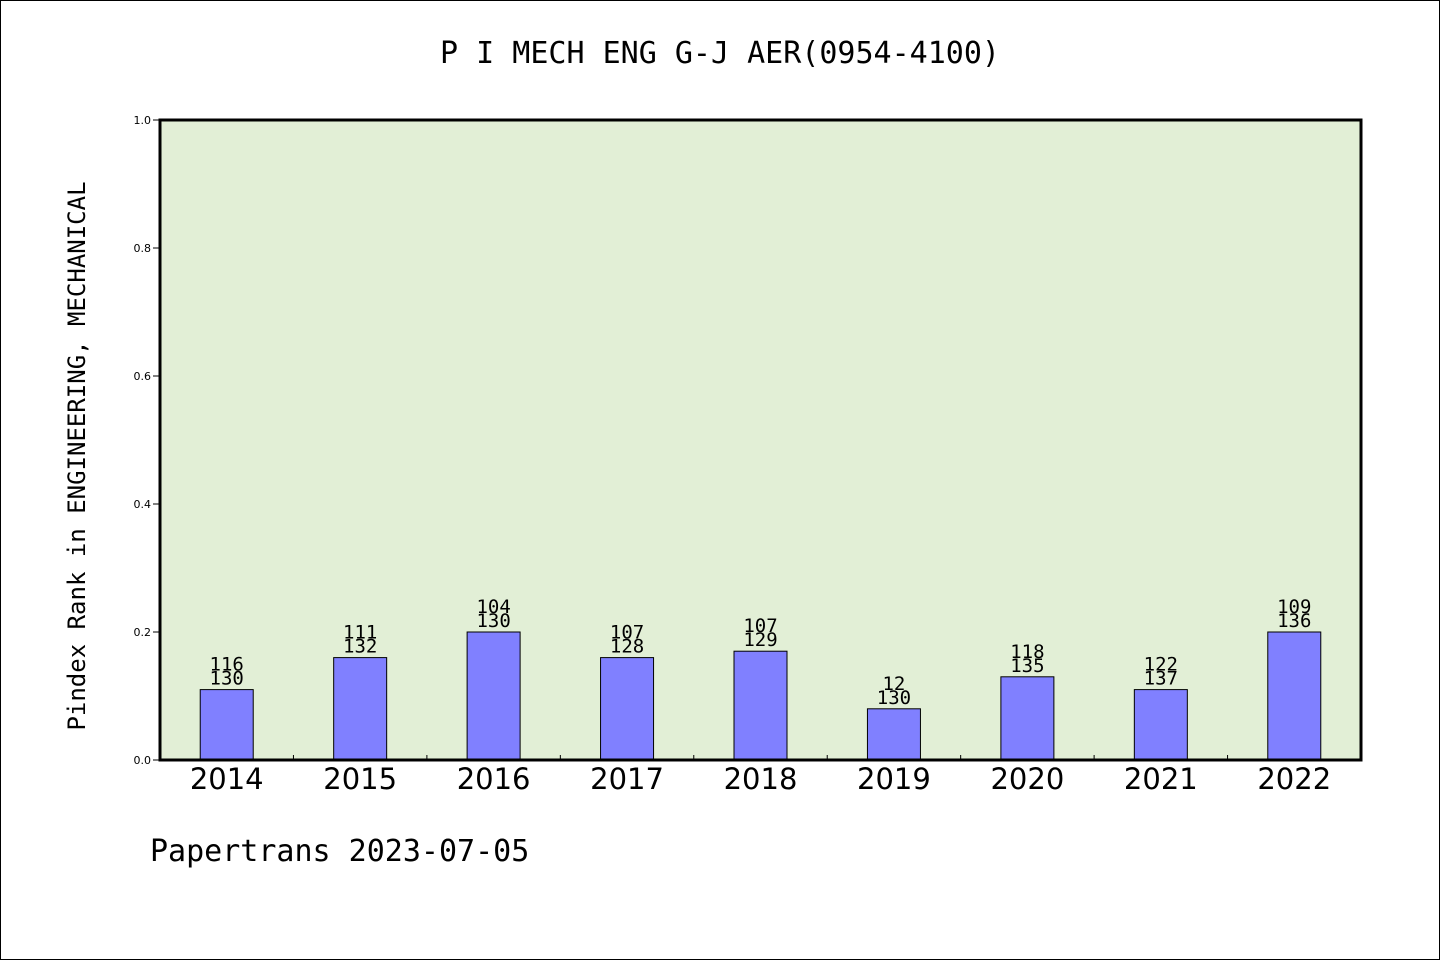 This screenshot has height=960, width=1440. Describe the element at coordinates (761, 779) in the screenshot. I see `x-tick-label: 2018` at that location.